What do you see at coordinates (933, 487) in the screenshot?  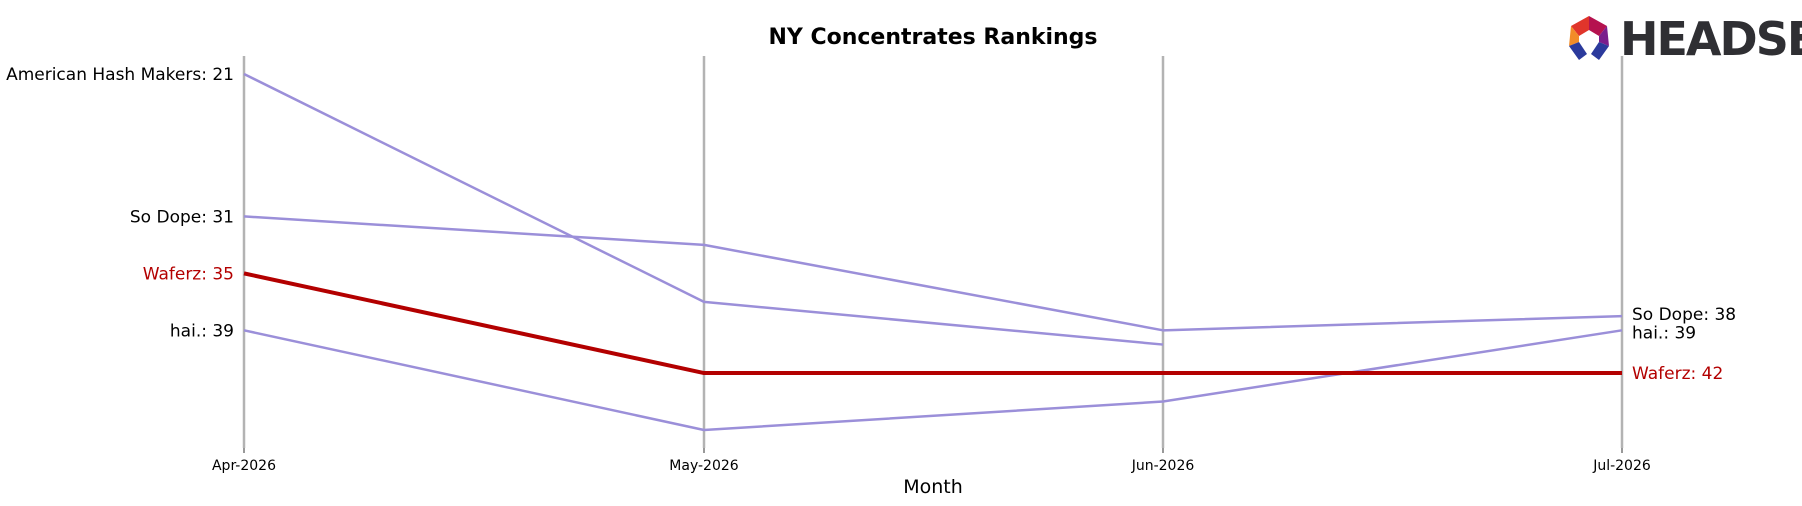 I see `x-axis-label: Month` at bounding box center [933, 487].